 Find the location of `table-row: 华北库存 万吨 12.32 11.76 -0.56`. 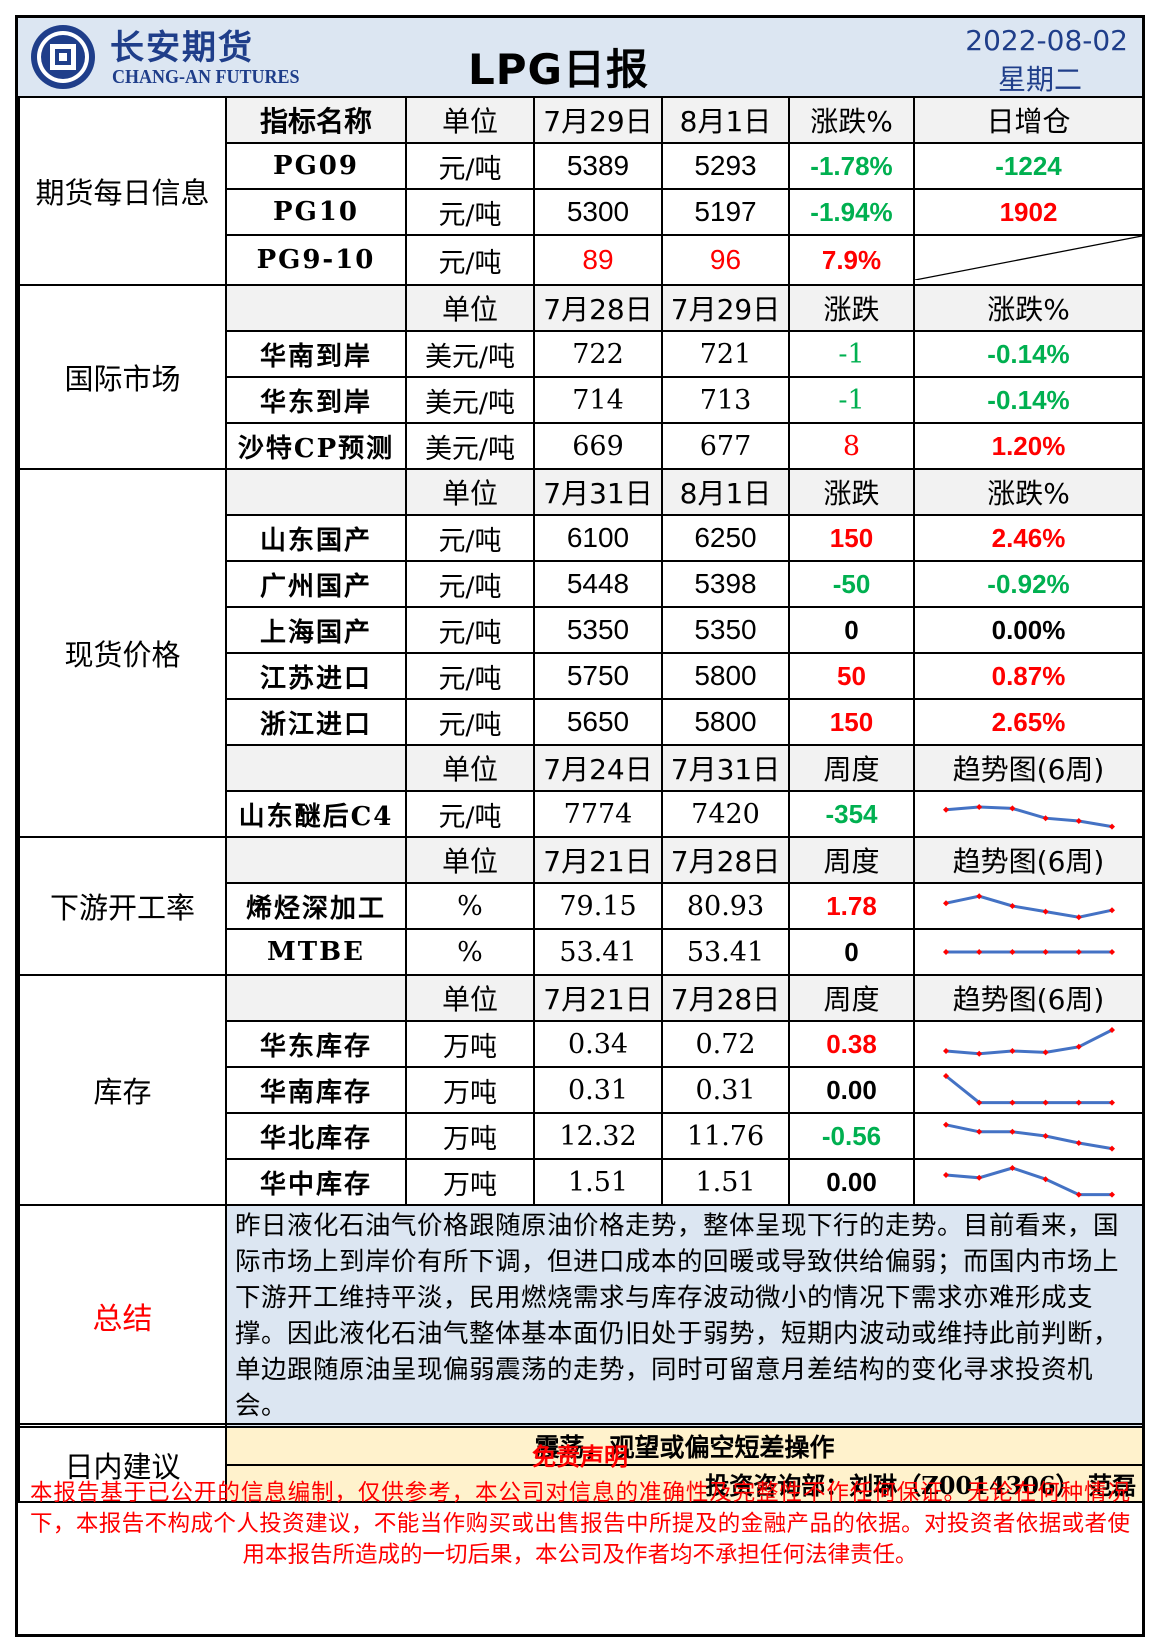

table-row: 华北库存 万吨 12.32 11.76 -0.56 is located at coordinates (581, 1136).